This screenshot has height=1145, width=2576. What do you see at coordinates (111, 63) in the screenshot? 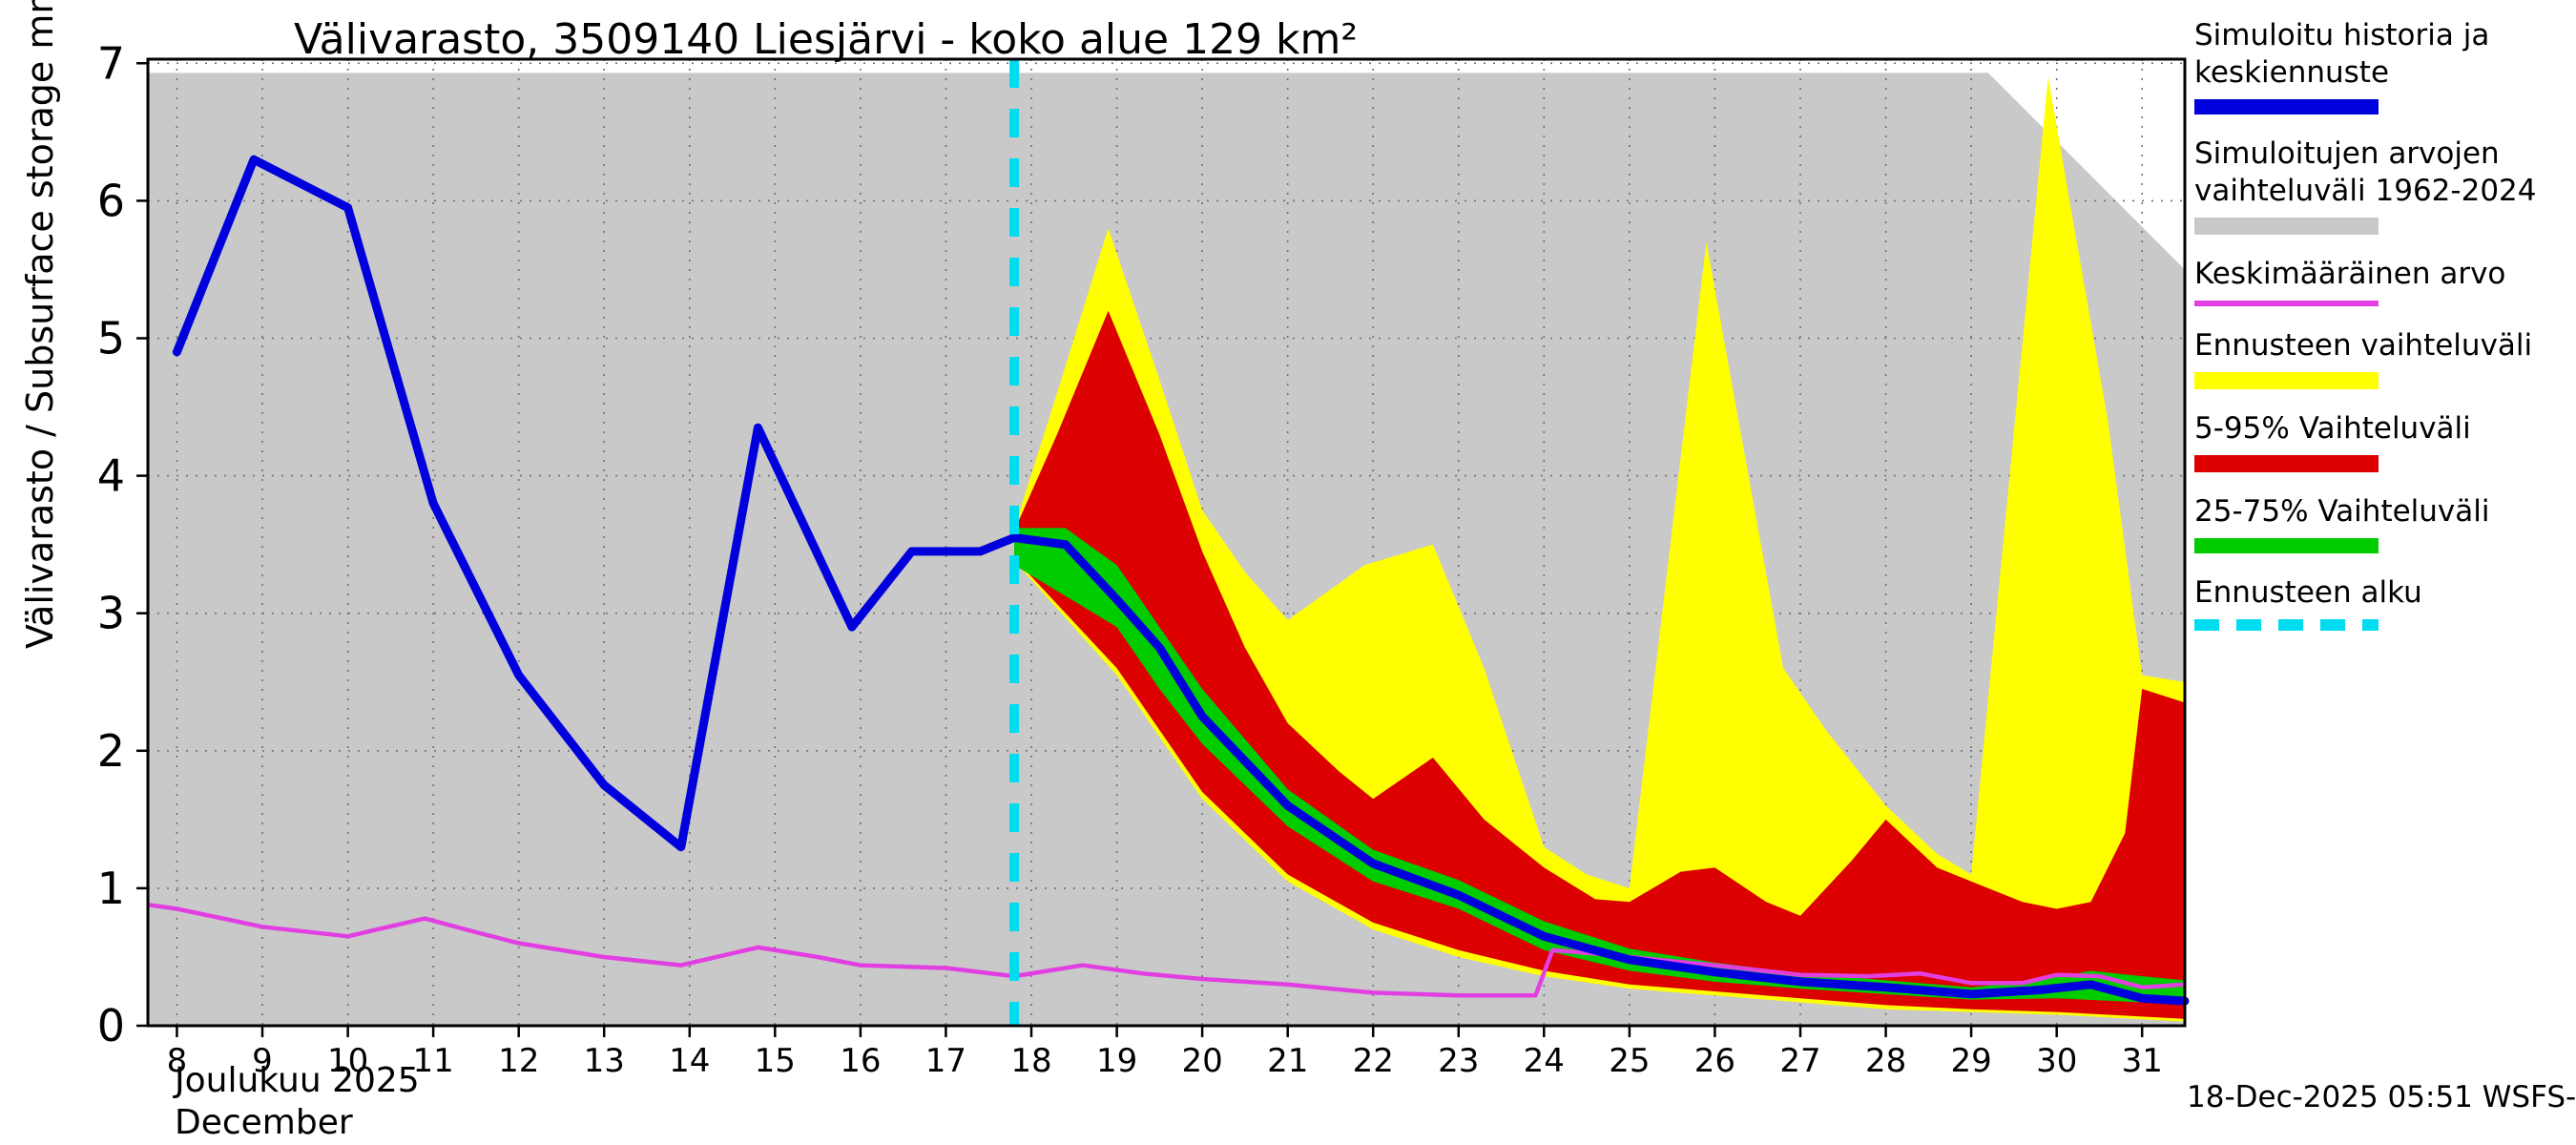
I see `y-tick-label: 7` at bounding box center [111, 63].